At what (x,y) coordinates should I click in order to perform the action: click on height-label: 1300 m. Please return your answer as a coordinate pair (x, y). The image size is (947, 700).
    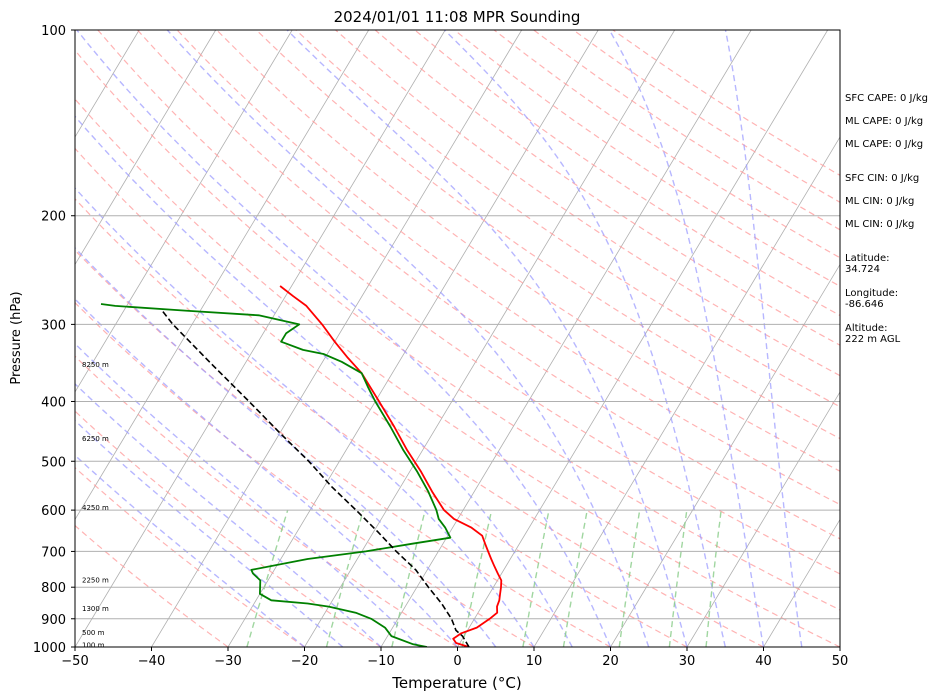
    Looking at the image, I should click on (95, 609).